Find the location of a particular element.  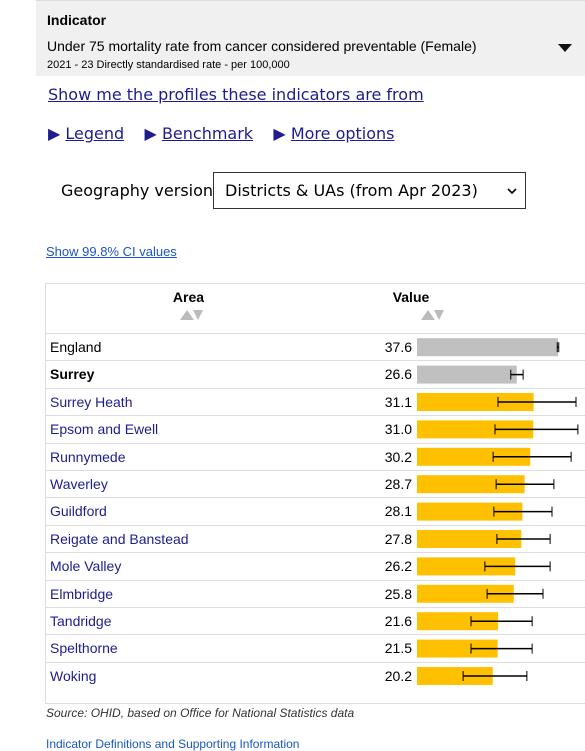

area-name: Surrey is located at coordinates (72, 374).